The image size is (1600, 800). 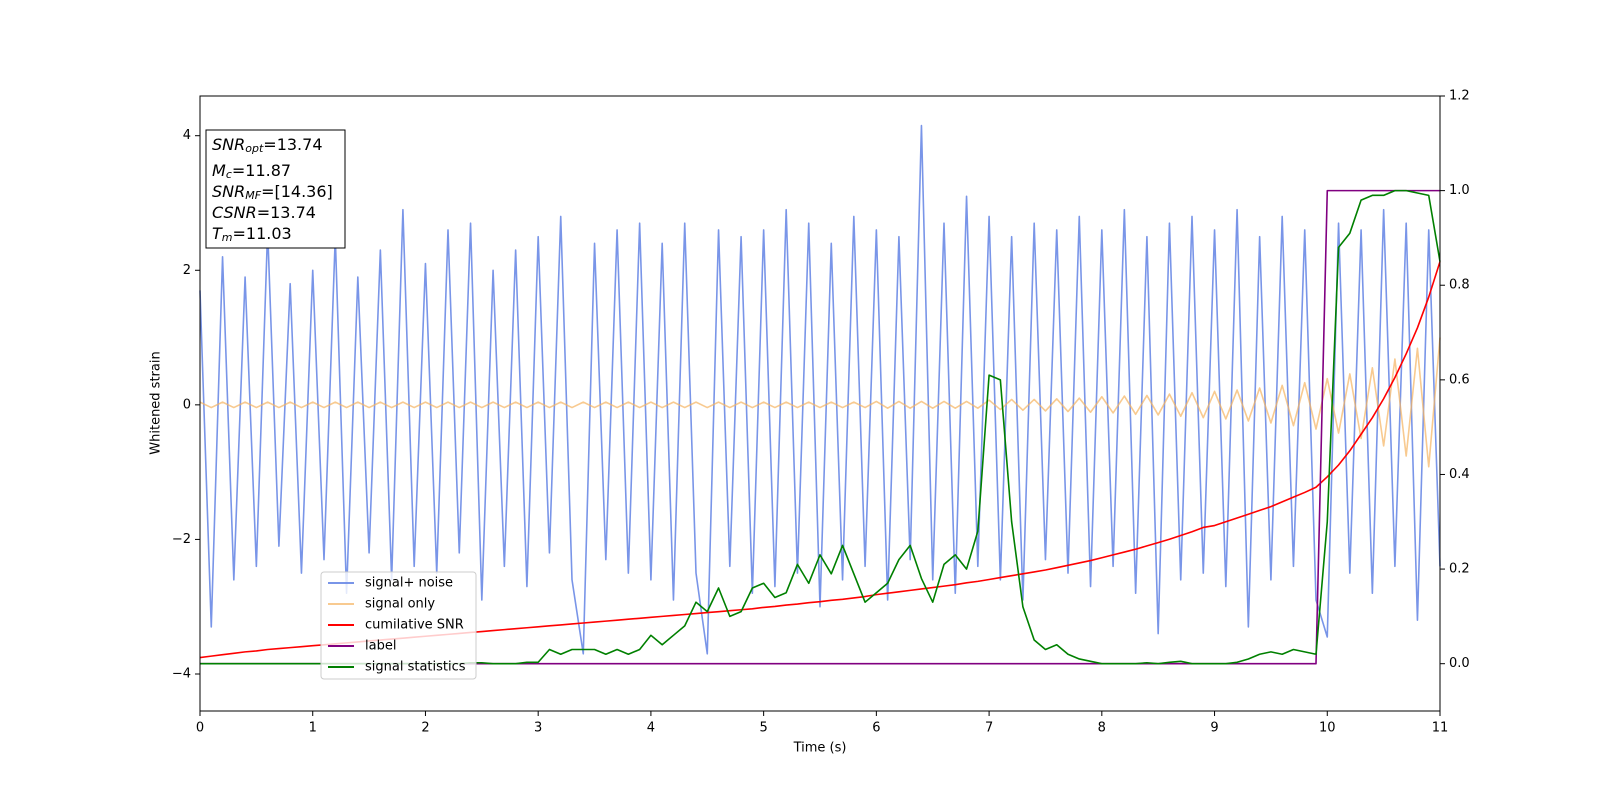 I want to click on annotation: CSNR=13.74, so click(x=264, y=212).